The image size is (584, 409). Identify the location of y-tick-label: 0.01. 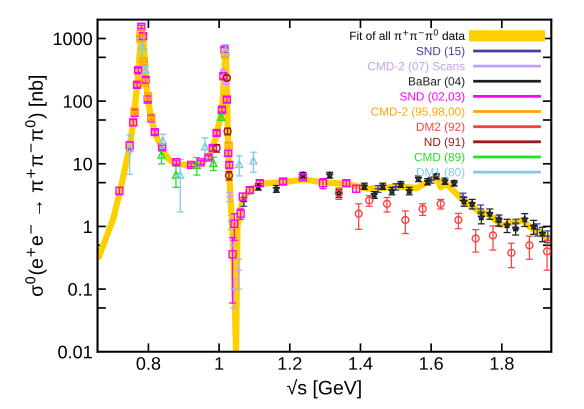
(75, 352).